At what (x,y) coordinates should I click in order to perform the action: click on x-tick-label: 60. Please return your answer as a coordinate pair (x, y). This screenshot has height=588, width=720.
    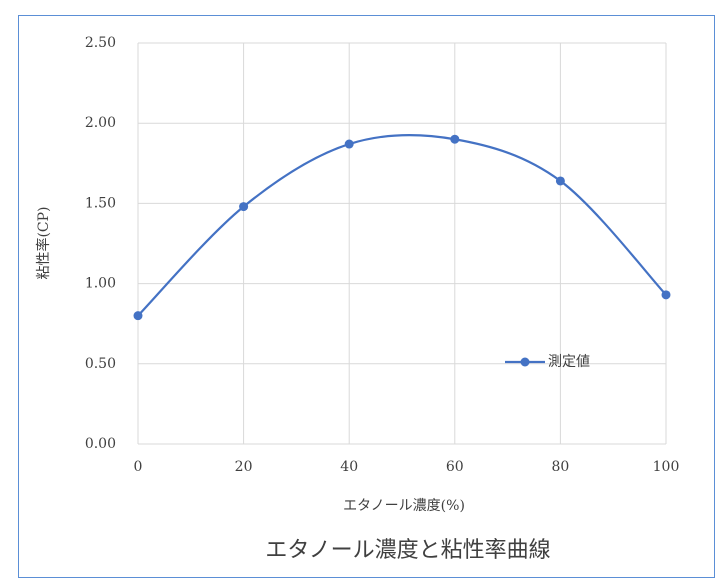
    Looking at the image, I should click on (455, 467).